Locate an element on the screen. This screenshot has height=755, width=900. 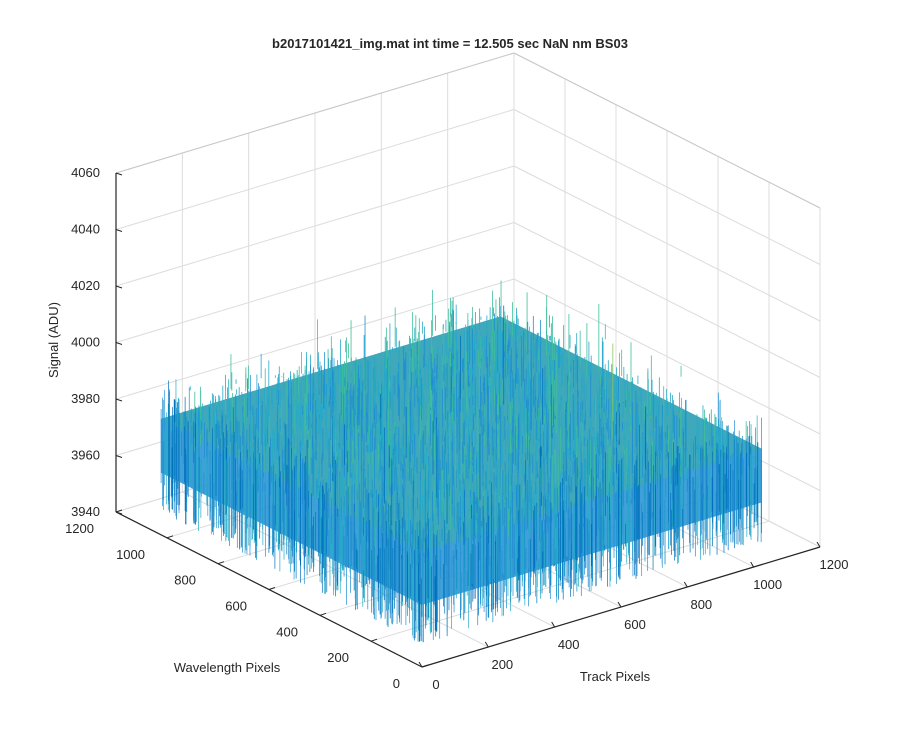
z-tick-label: 3980 is located at coordinates (85, 398).